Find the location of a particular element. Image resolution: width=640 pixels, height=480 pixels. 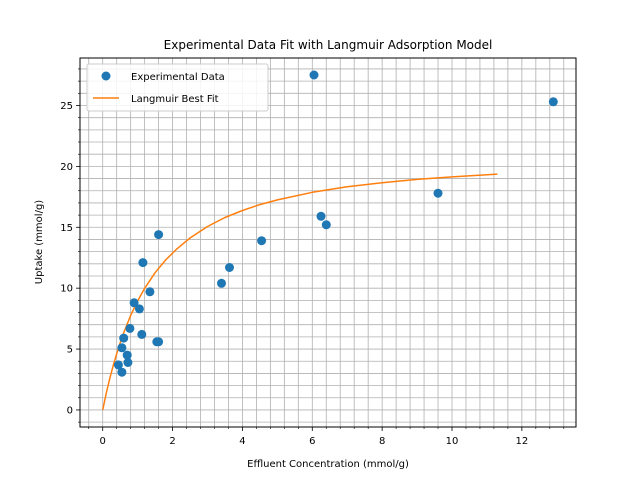

y-tick-label: 5 is located at coordinates (70, 350).